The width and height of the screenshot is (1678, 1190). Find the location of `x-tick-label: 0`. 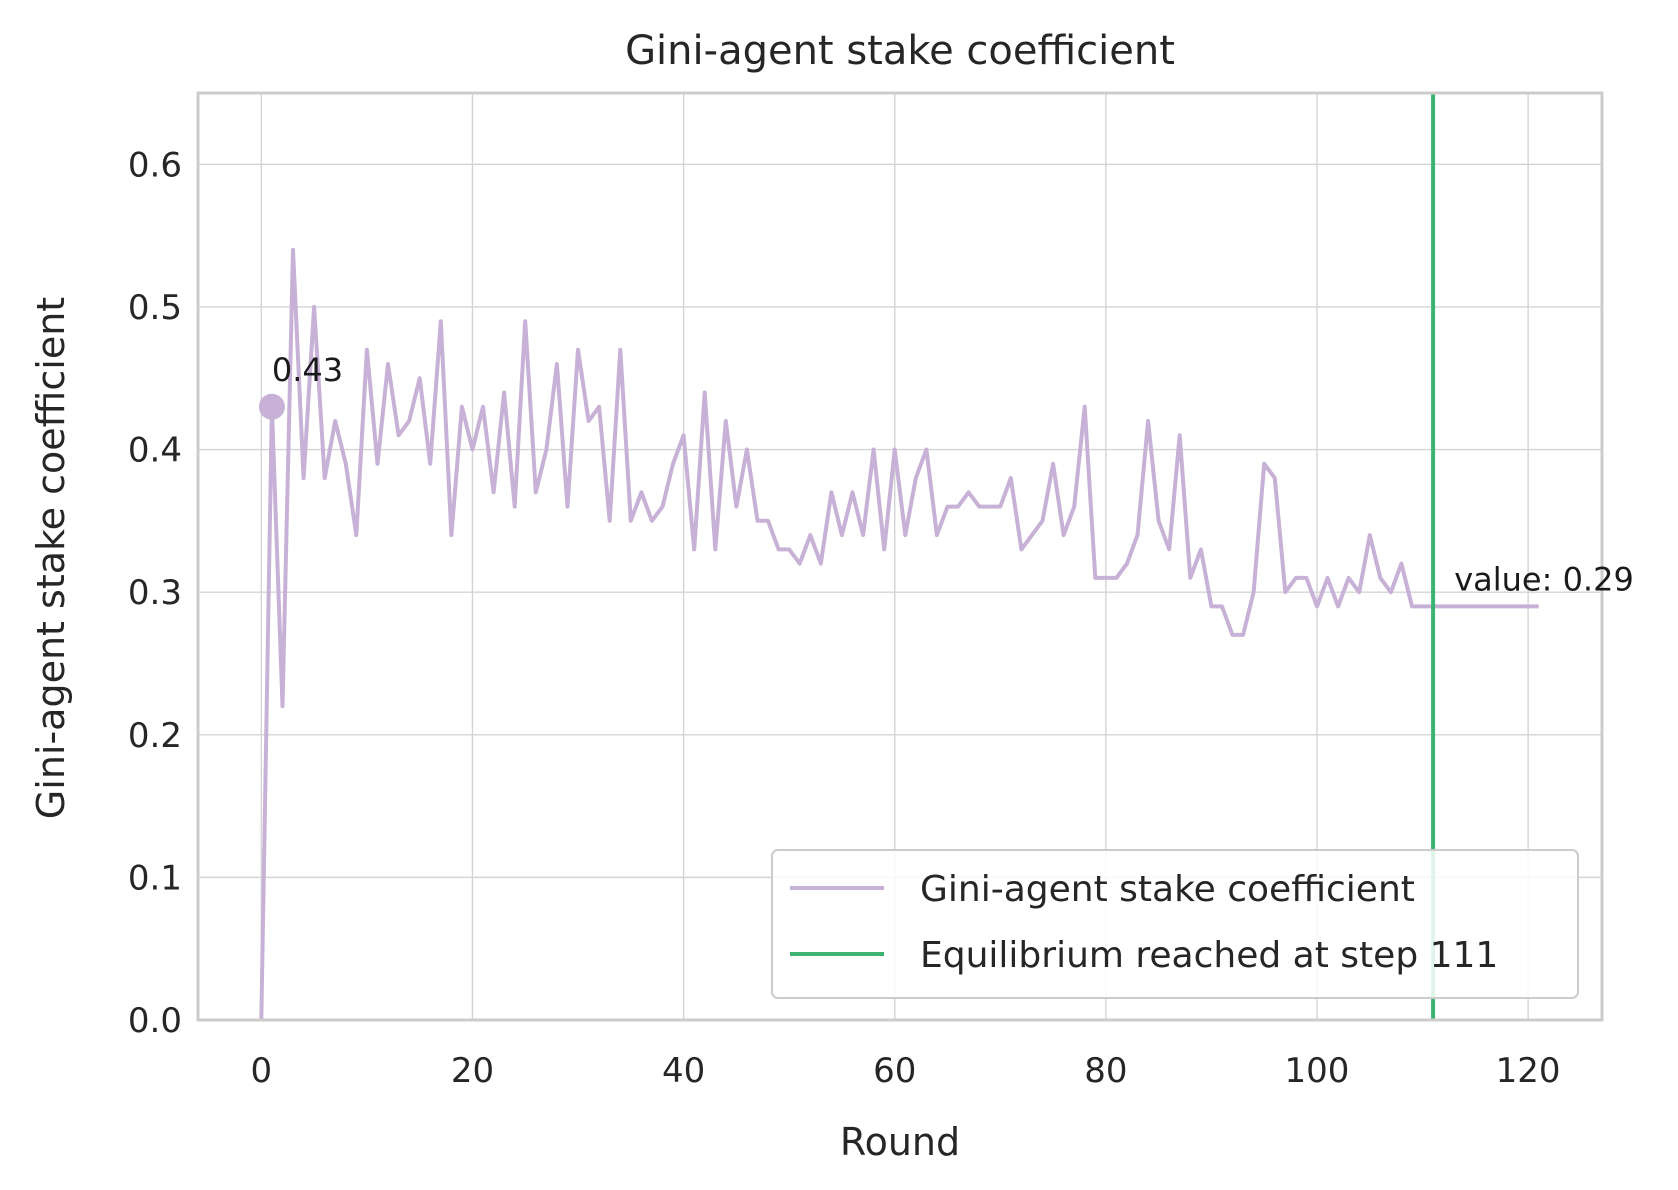

x-tick-label: 0 is located at coordinates (262, 1071).